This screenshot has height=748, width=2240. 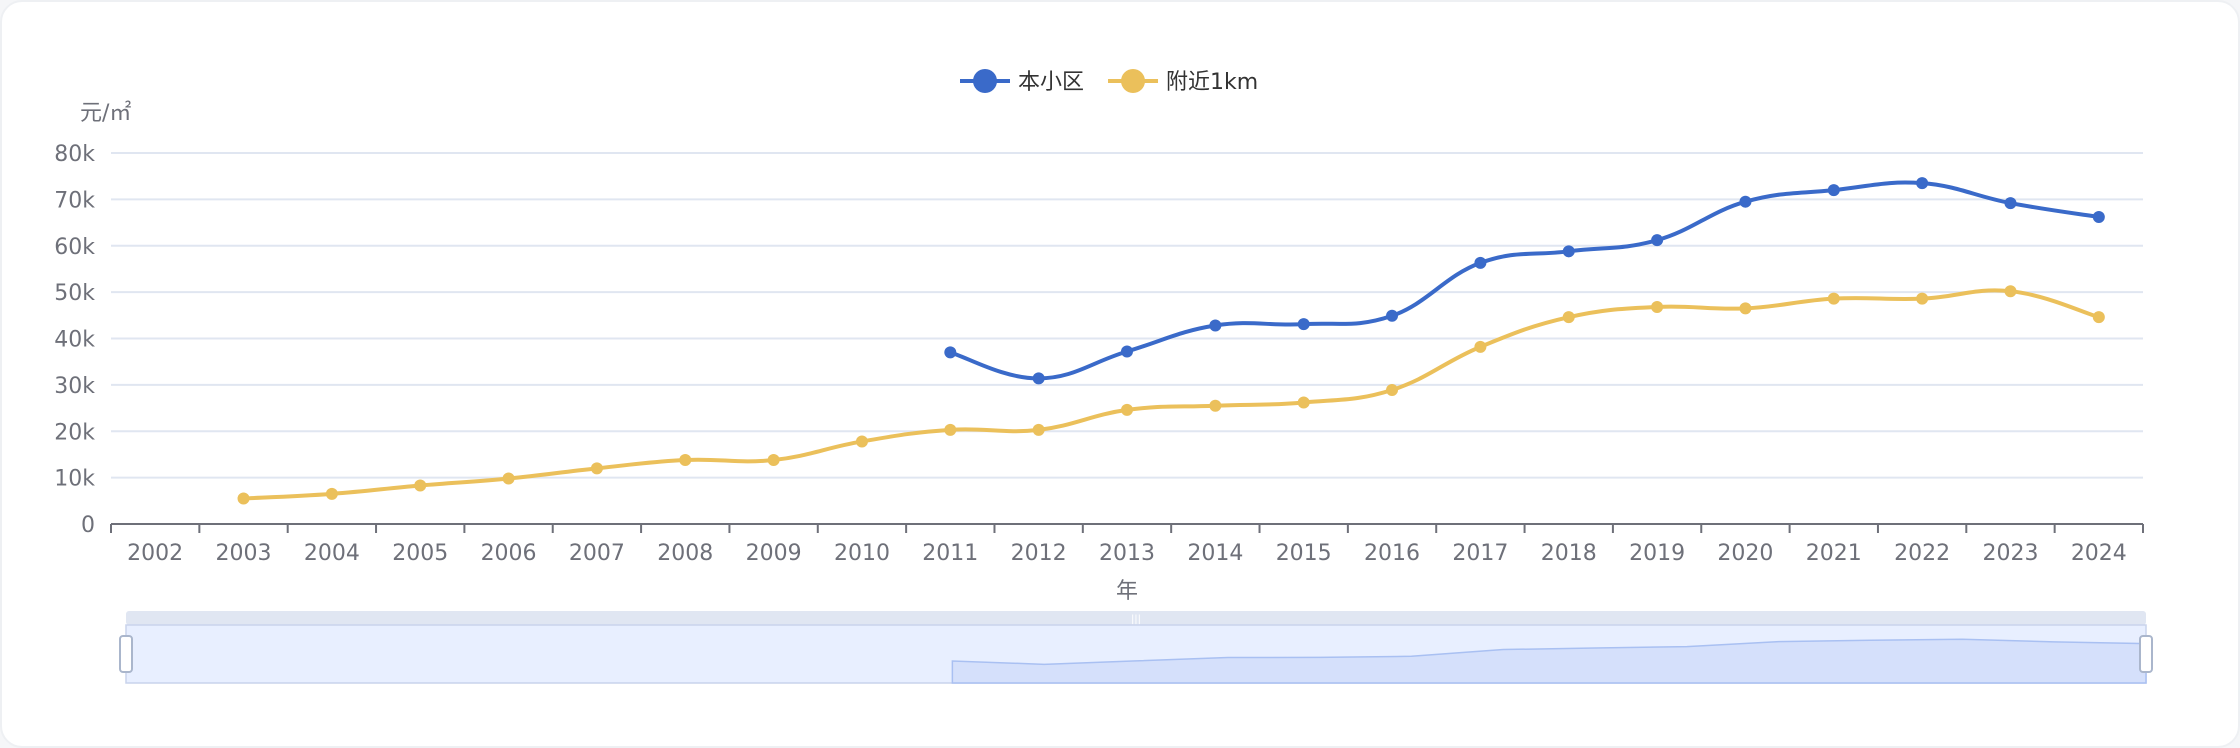 I want to click on x-tick-label: 2023, so click(x=2010, y=553).